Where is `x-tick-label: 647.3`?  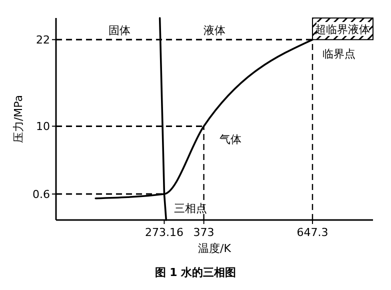
x-tick-label: 647.3 is located at coordinates (312, 232).